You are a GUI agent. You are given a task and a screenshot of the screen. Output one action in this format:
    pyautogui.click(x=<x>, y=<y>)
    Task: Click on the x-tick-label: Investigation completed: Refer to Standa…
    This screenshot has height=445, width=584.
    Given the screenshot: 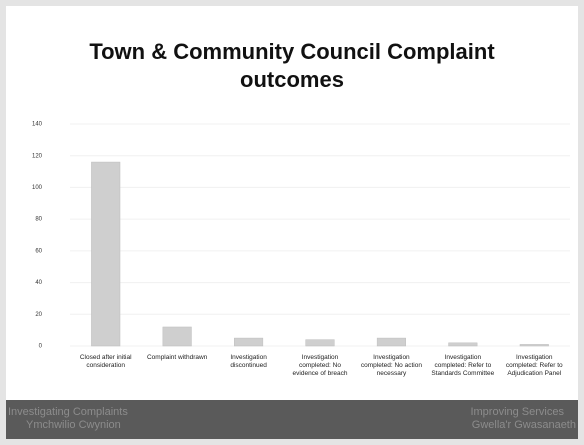 What is the action you would take?
    pyautogui.click(x=463, y=365)
    